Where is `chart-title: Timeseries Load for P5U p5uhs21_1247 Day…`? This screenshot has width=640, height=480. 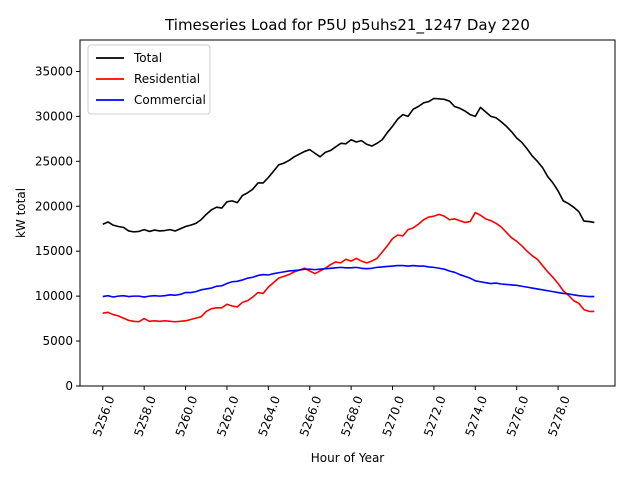
chart-title: Timeseries Load for P5U p5uhs21_1247 Day… is located at coordinates (347, 25).